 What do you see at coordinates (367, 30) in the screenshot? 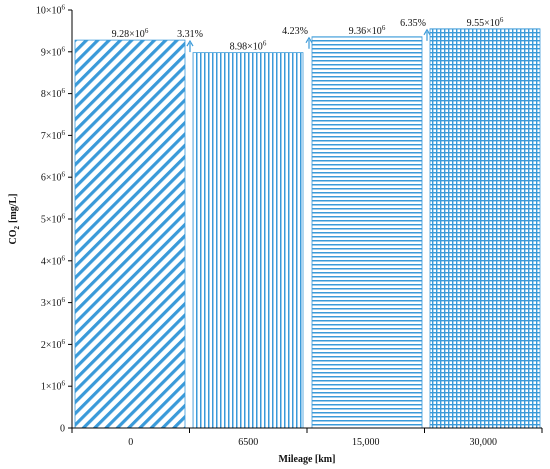
I see `value-label: 9.36×10⁶` at bounding box center [367, 30].